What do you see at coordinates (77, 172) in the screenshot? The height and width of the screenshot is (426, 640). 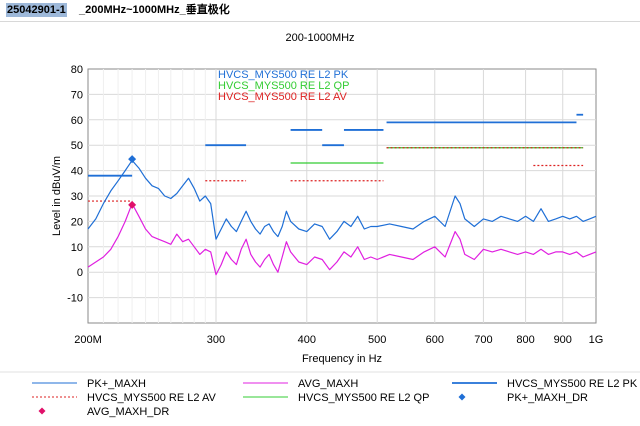 I see `y-tick-label: 40` at bounding box center [77, 172].